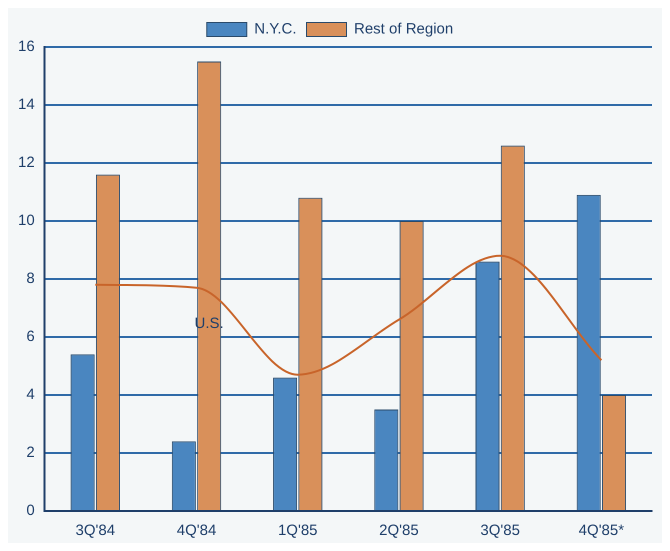 Image resolution: width=670 pixels, height=551 pixels. I want to click on legend-label: Rest of Region, so click(404, 29).